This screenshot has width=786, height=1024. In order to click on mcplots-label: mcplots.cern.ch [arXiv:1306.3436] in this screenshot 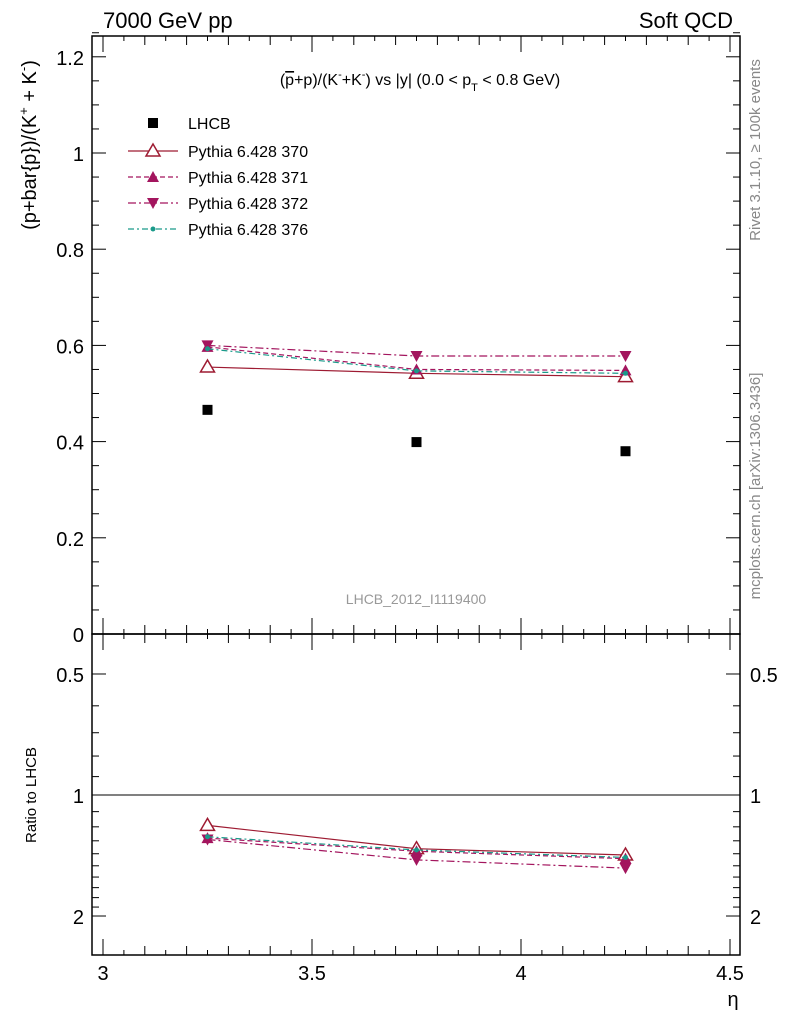, I will do `click(755, 486)`.